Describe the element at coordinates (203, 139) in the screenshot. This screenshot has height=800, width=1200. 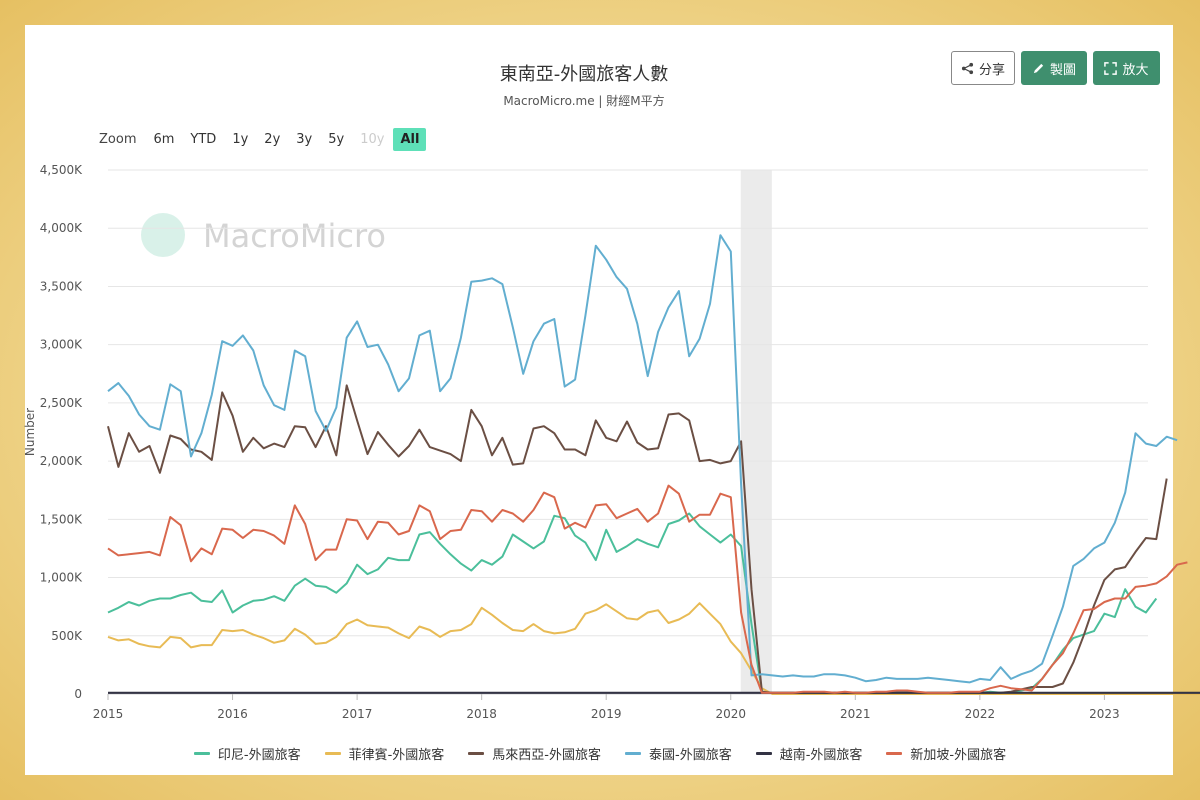
I see `zoom-ytd-button: YTD` at that location.